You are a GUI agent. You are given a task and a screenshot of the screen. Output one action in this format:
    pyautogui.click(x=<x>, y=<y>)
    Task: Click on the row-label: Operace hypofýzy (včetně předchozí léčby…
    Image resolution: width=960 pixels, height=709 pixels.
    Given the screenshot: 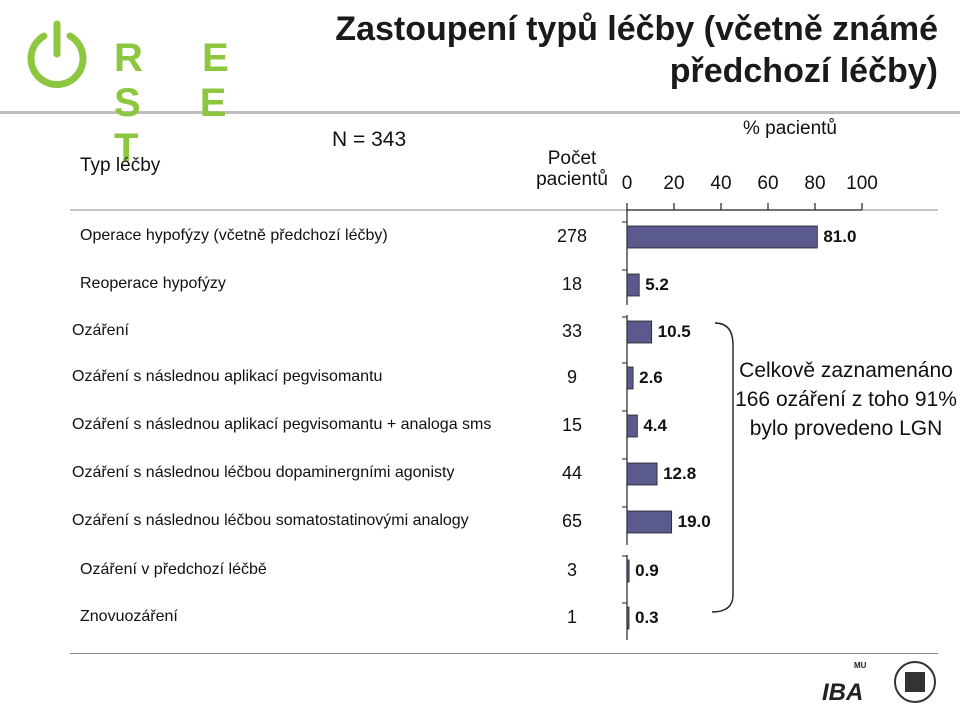 What is the action you would take?
    pyautogui.click(x=234, y=235)
    